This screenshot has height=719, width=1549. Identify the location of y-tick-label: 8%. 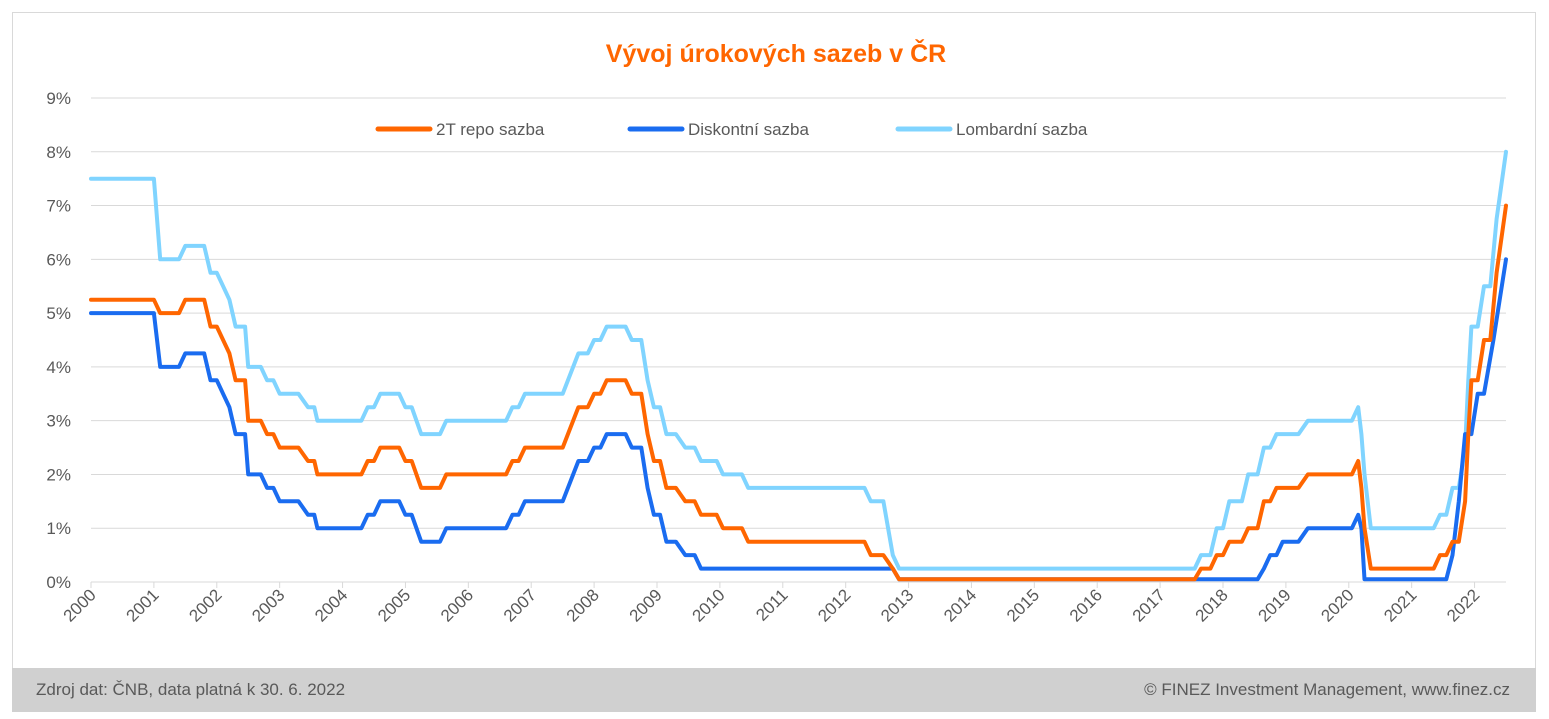
(58, 152).